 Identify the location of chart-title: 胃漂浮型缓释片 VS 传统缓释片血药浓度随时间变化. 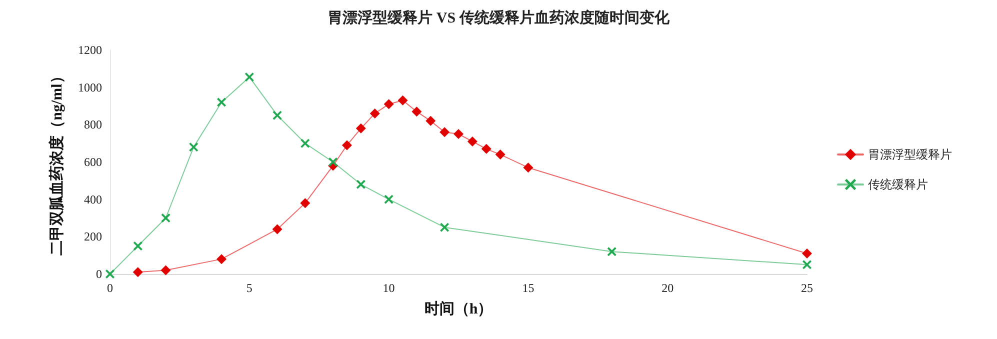
(499, 17).